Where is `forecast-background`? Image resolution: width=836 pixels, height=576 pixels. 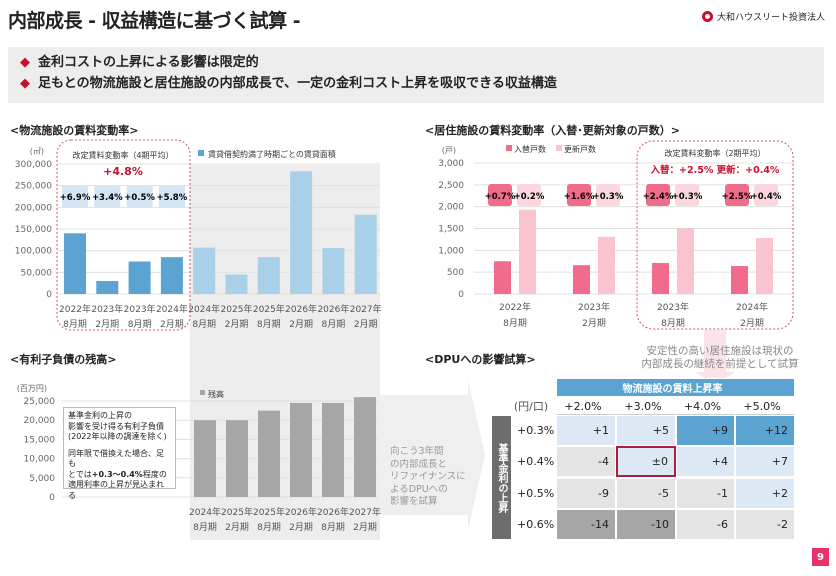
forecast-background is located at coordinates (285, 352).